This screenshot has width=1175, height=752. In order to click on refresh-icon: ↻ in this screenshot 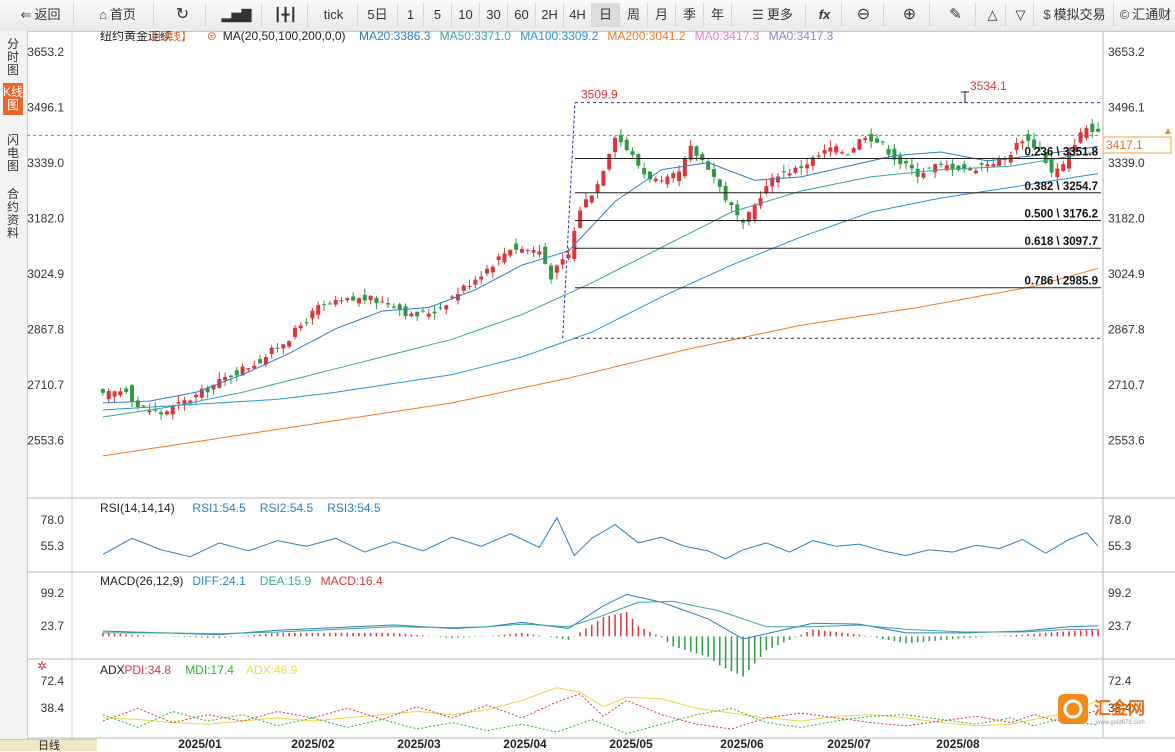, I will do `click(182, 14)`.